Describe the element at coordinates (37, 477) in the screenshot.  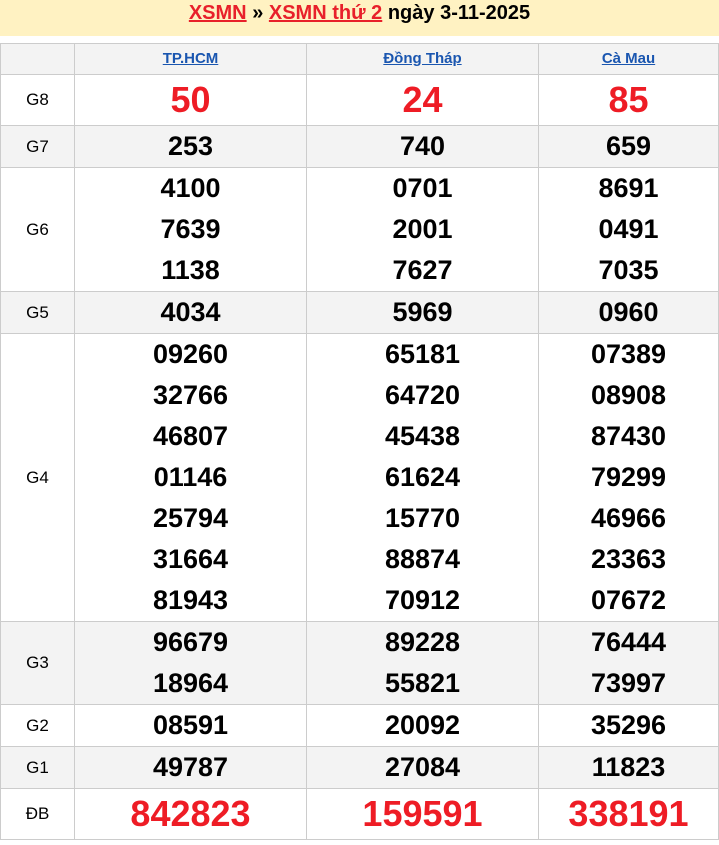
I see `prize-label: G4` at that location.